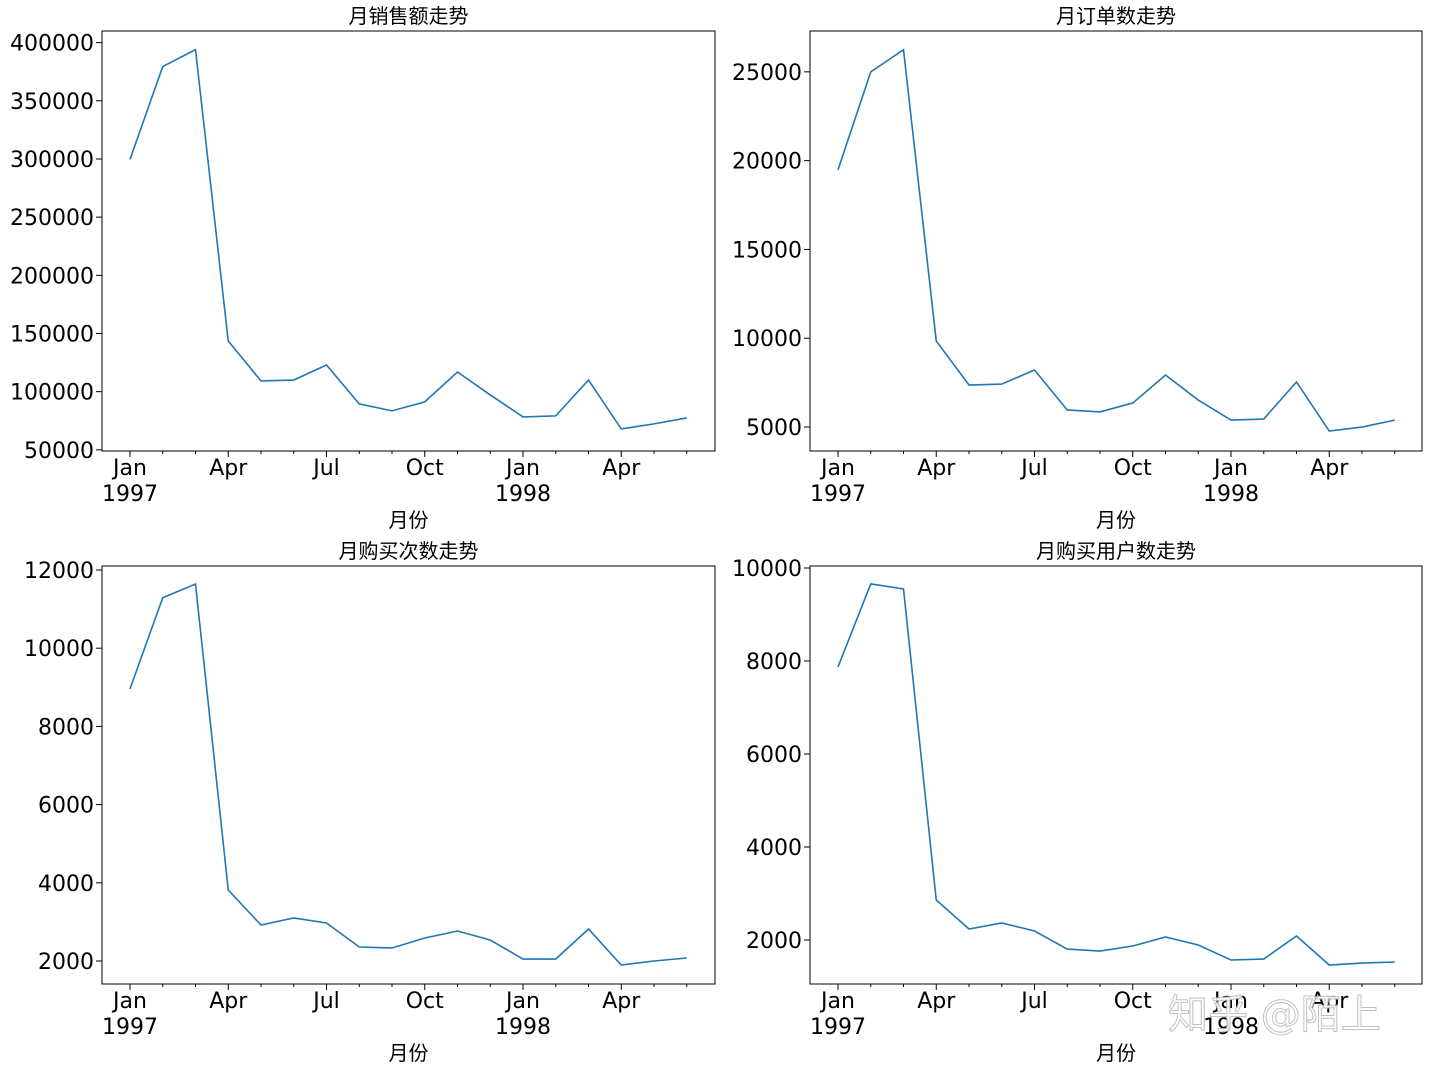 The width and height of the screenshot is (1432, 1076). What do you see at coordinates (774, 428) in the screenshot?
I see `y-tick-label: 5000` at bounding box center [774, 428].